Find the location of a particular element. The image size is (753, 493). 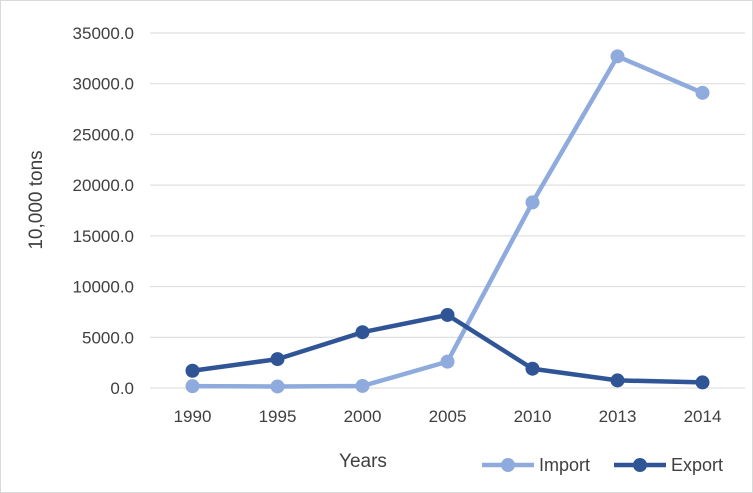

legend-item-export: Export is located at coordinates (668, 465).